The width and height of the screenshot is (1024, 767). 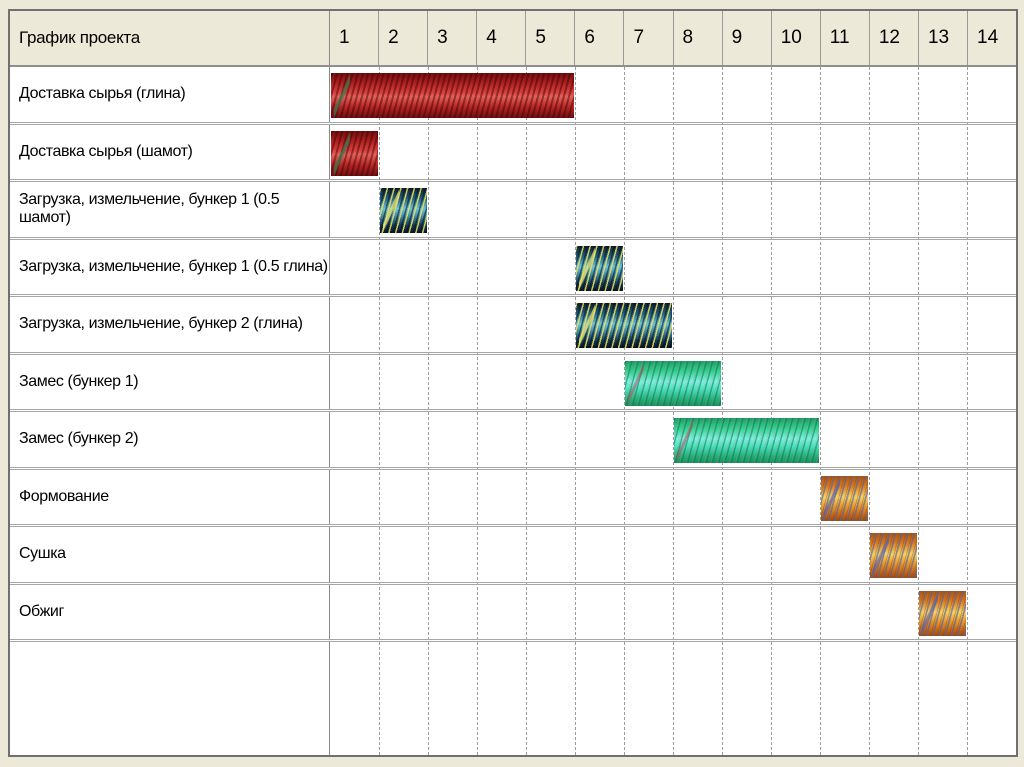 I want to click on gantt-header-row: График проекта 1 2 3 4 5 6 7 8 9 10 11 12 13 14, so click(x=513, y=39).